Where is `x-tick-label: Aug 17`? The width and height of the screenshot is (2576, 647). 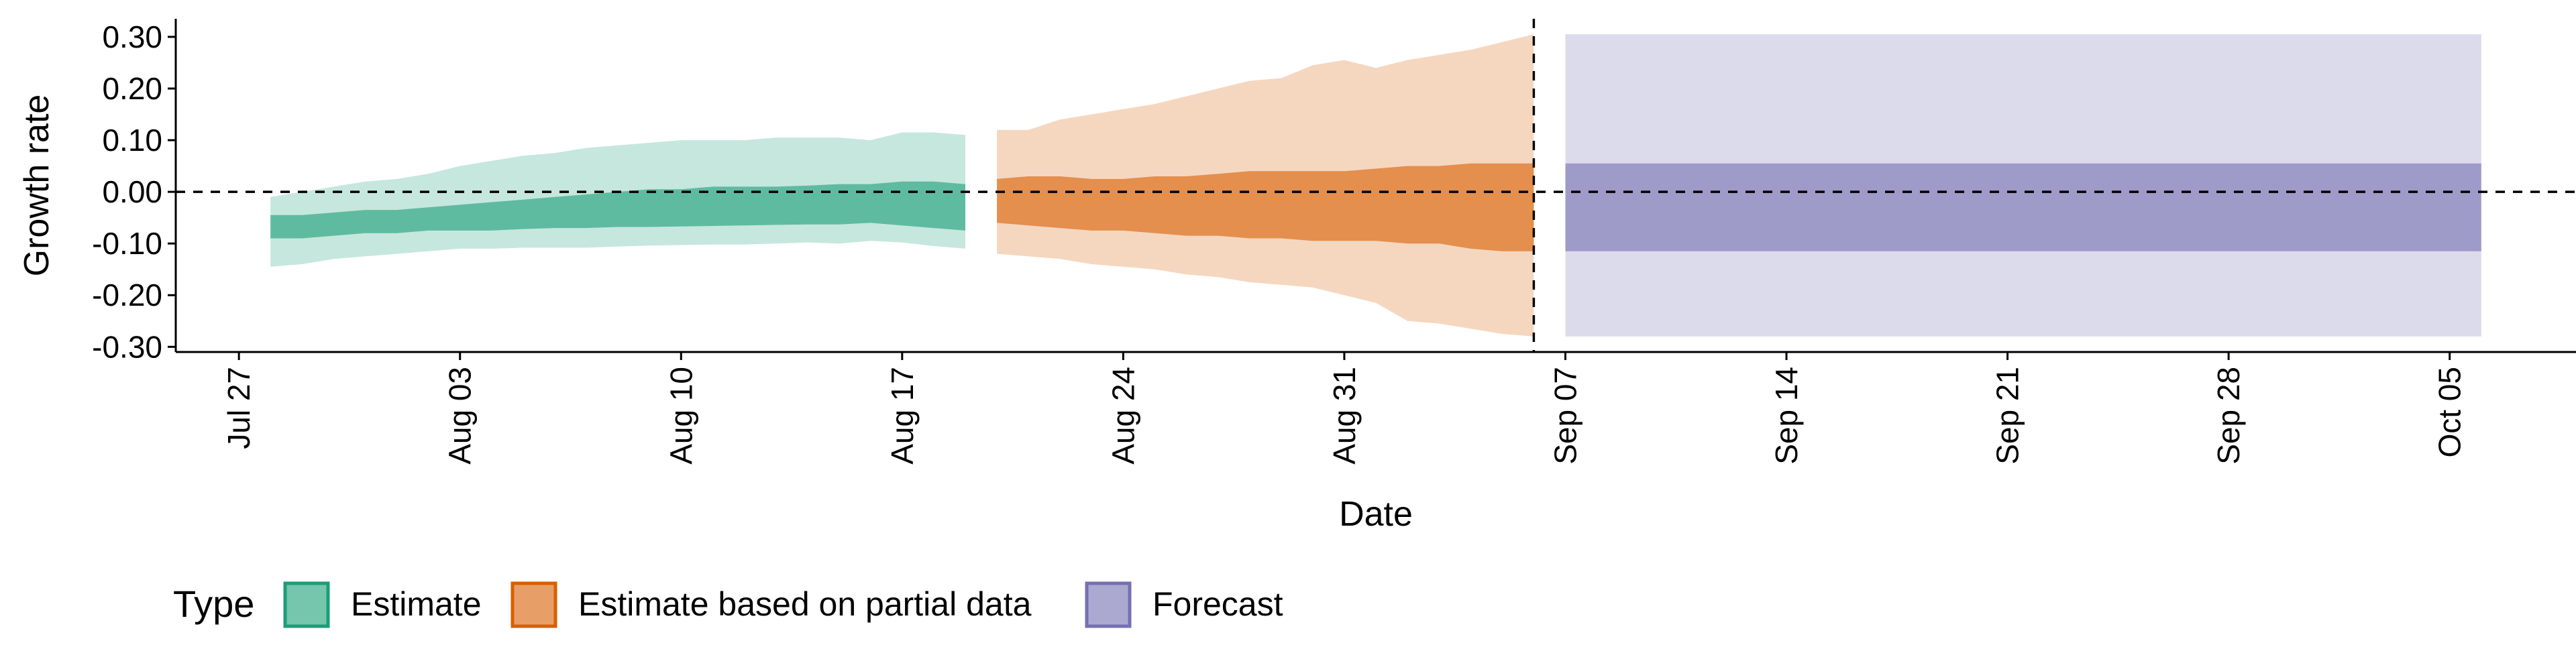 x-tick-label: Aug 17 is located at coordinates (902, 416).